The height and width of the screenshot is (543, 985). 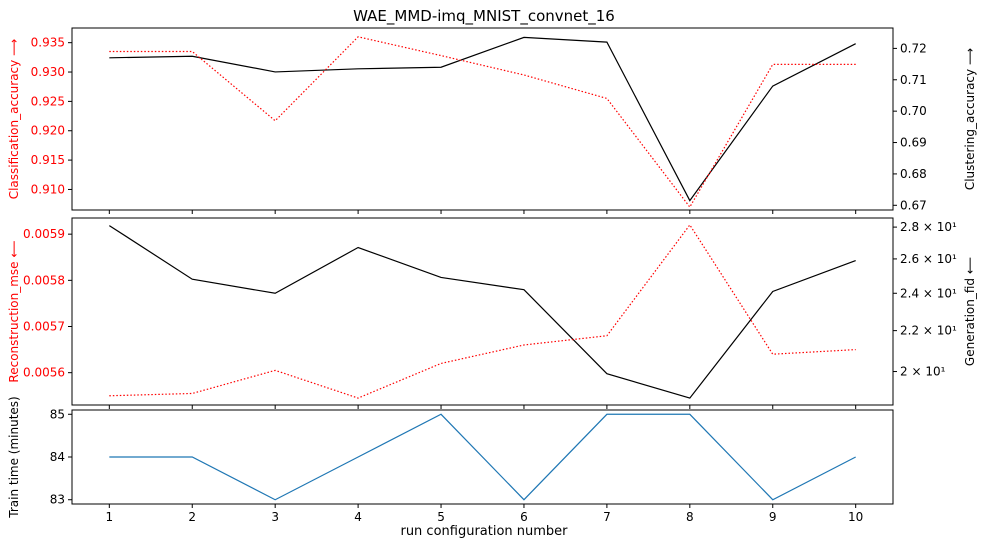 What do you see at coordinates (48, 160) in the screenshot?
I see `left-tick-label-1-2: 0.915` at bounding box center [48, 160].